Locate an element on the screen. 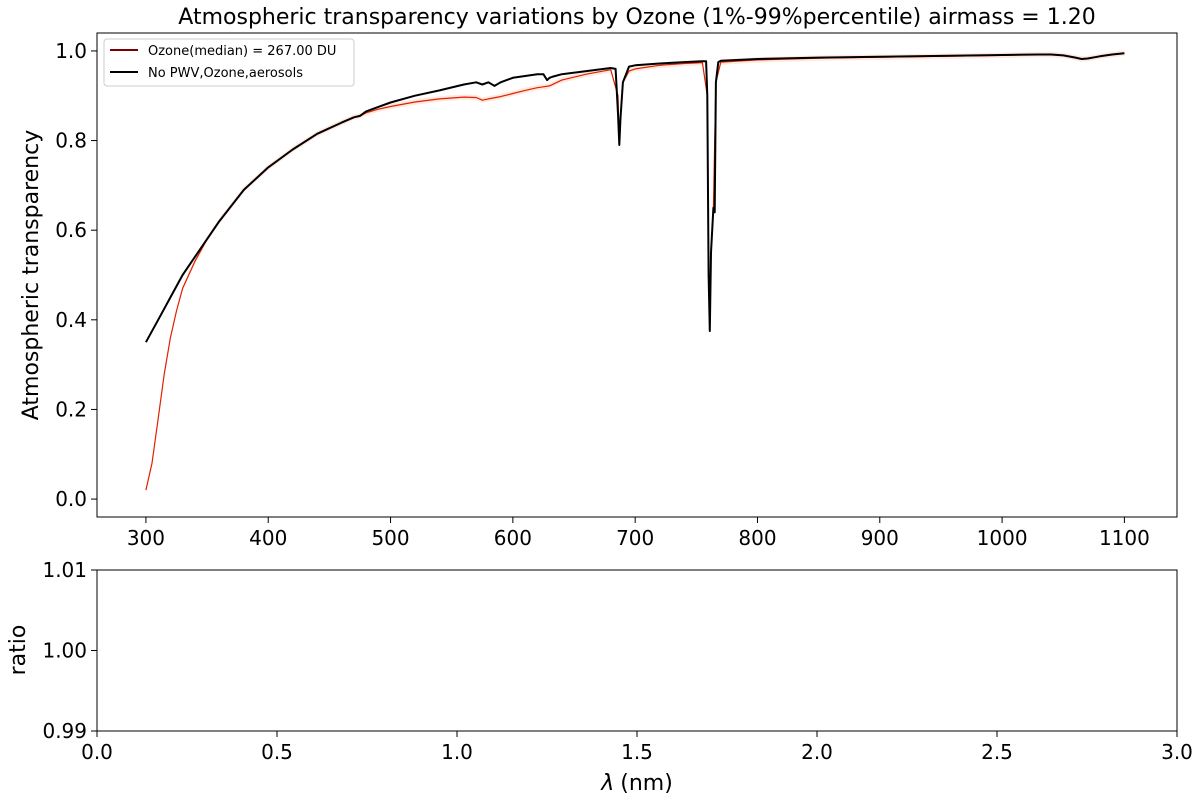  lambda-unit: (nm) is located at coordinates (646, 783).